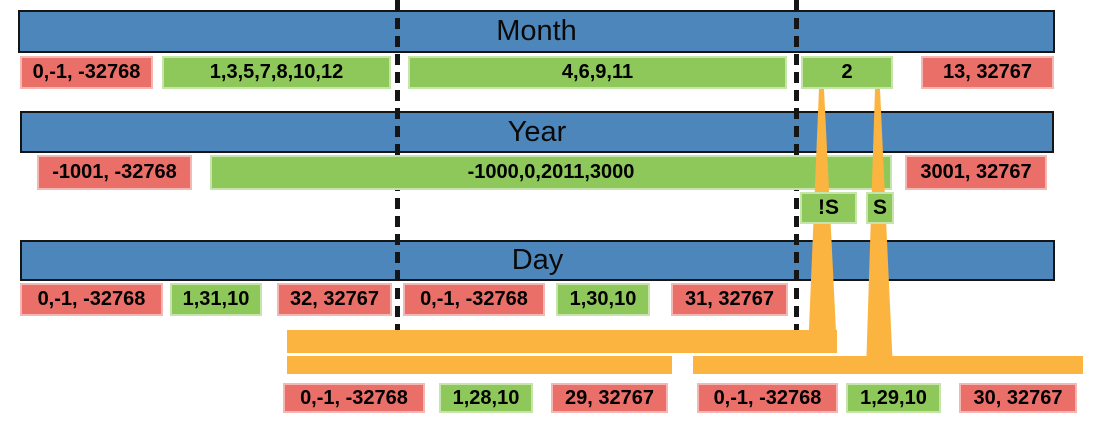 This screenshot has width=1093, height=436. I want to click on flag-nonleap-year: !S, so click(828, 208).